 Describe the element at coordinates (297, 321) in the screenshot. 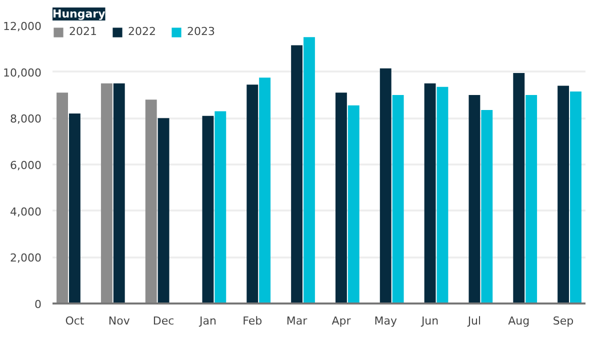

I see `x-tick-label: Mar` at that location.